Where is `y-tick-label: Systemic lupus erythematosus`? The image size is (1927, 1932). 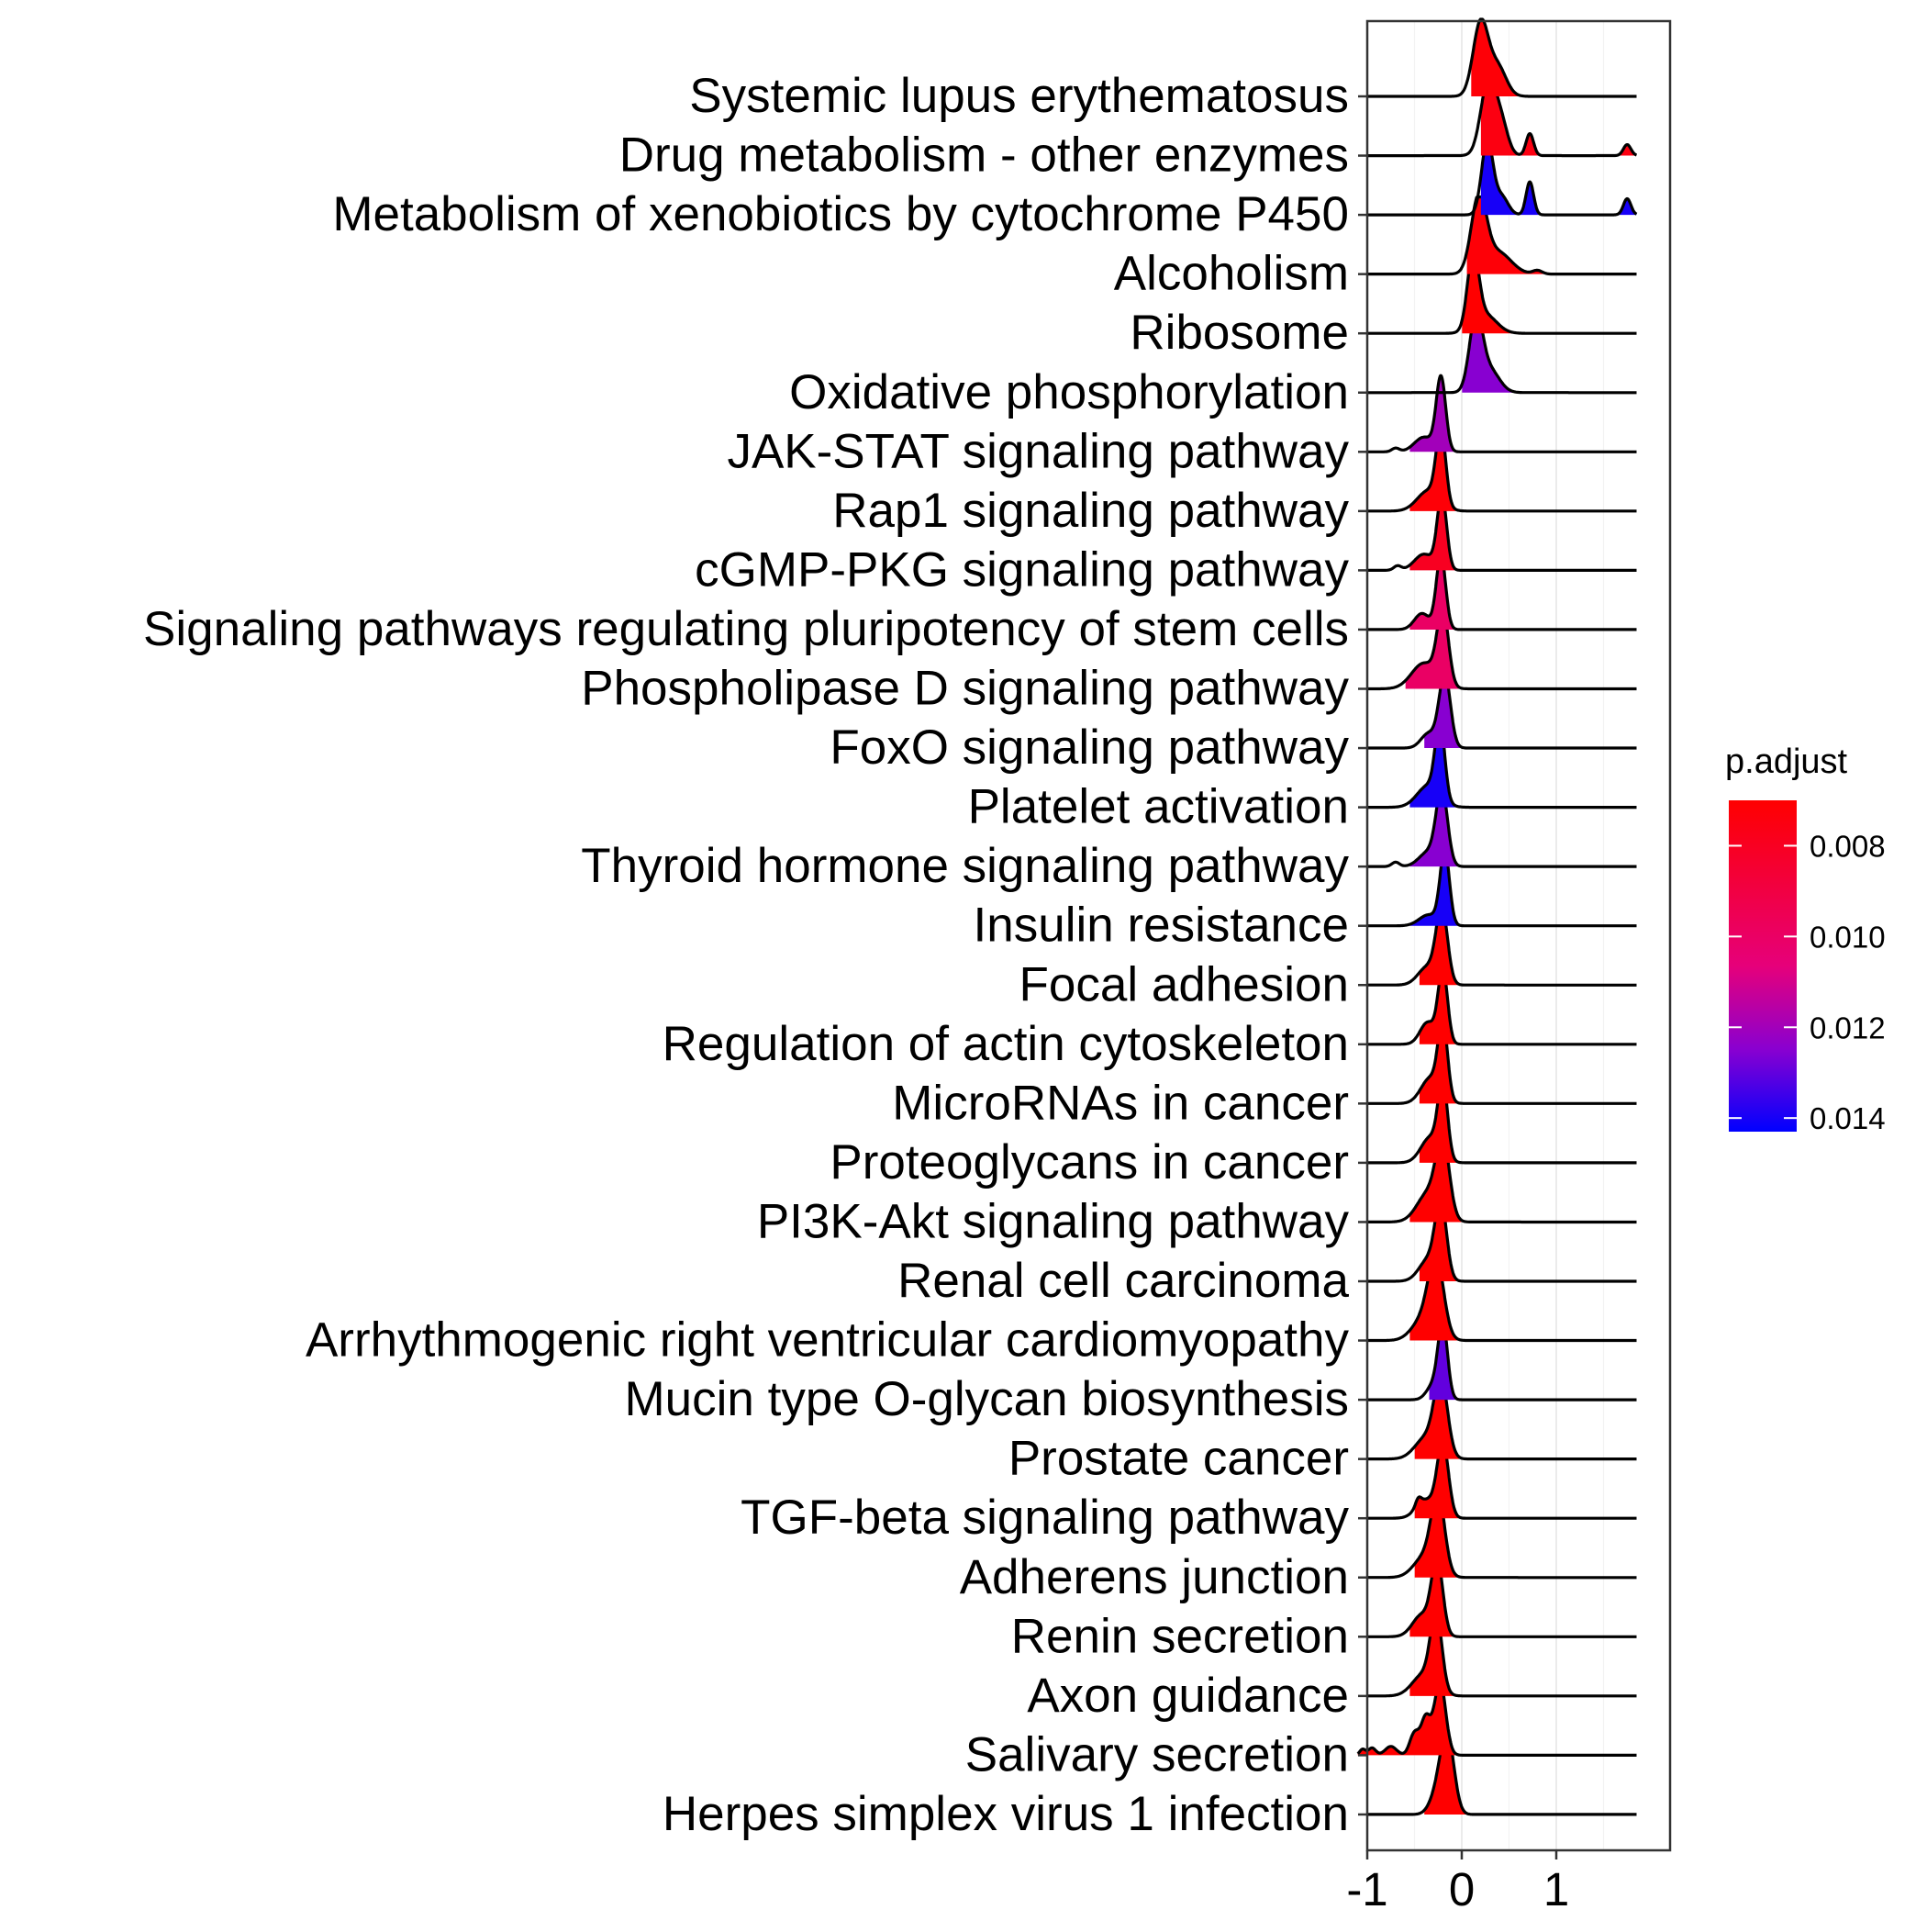 y-tick-label: Systemic lupus erythematosus is located at coordinates (1019, 96).